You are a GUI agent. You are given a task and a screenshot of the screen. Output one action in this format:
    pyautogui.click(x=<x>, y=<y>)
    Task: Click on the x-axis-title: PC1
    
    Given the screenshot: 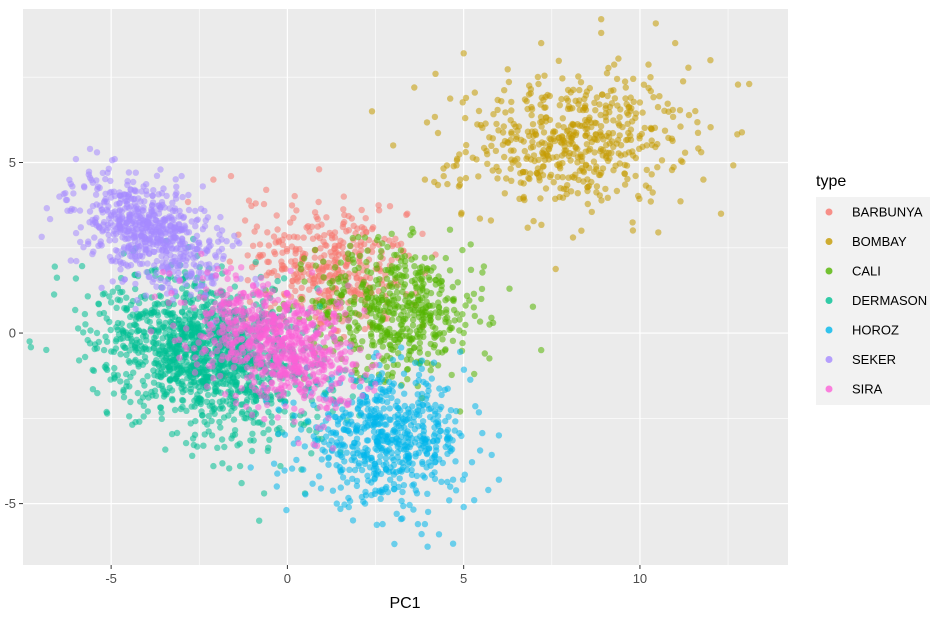 What is the action you would take?
    pyautogui.click(x=404, y=603)
    